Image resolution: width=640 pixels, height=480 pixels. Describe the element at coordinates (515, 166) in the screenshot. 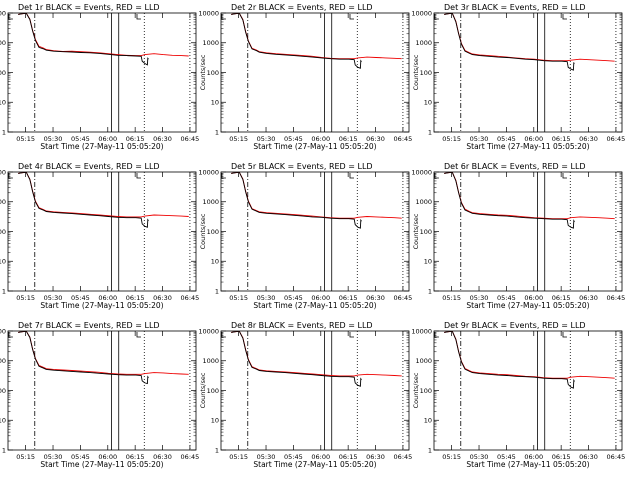

I see `panel-title: Det 6r BLACK = Events, RED = LLD` at that location.